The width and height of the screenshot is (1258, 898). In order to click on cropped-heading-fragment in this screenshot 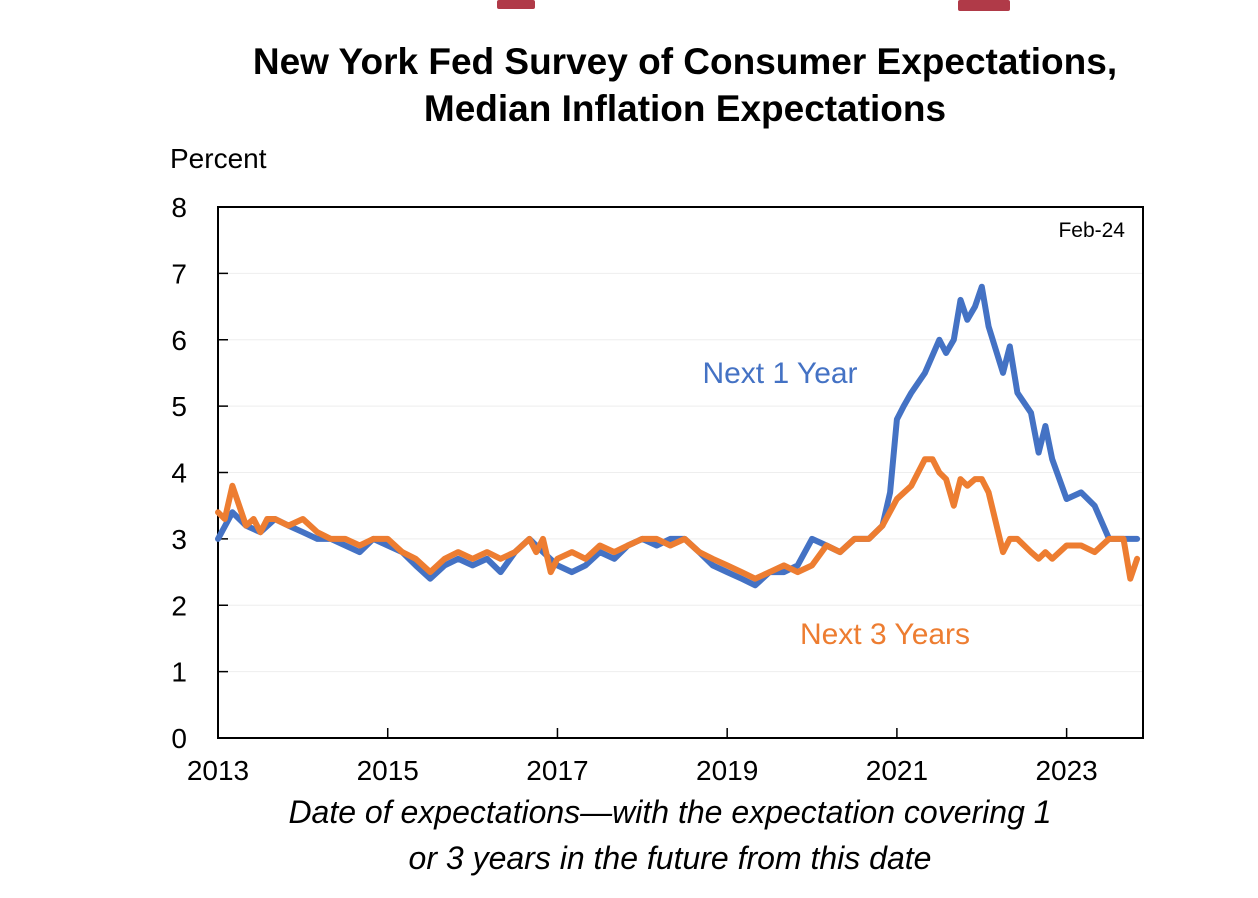, I will do `click(629, 7)`.